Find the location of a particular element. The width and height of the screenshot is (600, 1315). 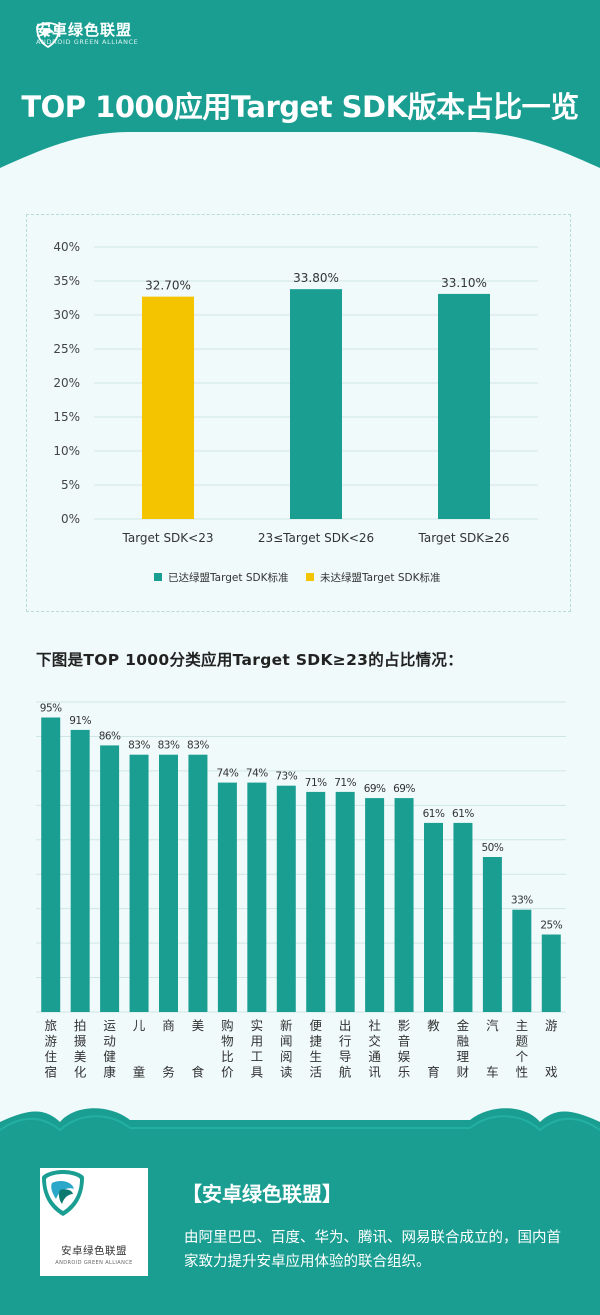

data-label: 73% is located at coordinates (286, 777).